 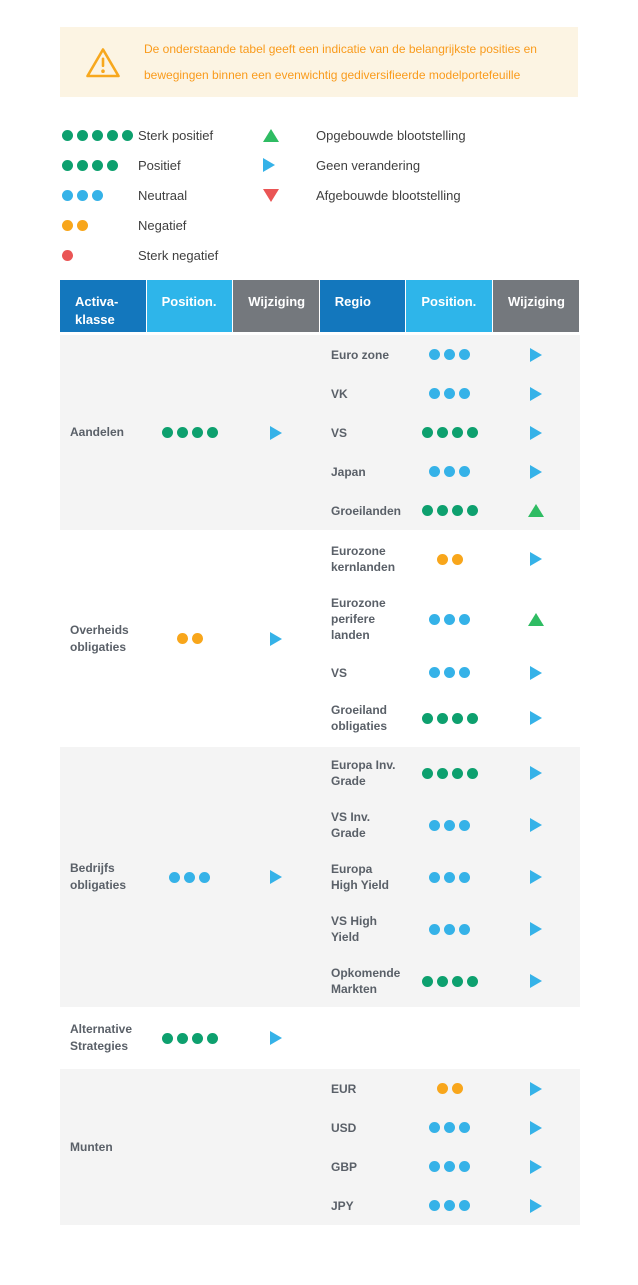 What do you see at coordinates (450, 773) in the screenshot?
I see `region-row-europa-inv-grade: Europa Inv. Grade` at bounding box center [450, 773].